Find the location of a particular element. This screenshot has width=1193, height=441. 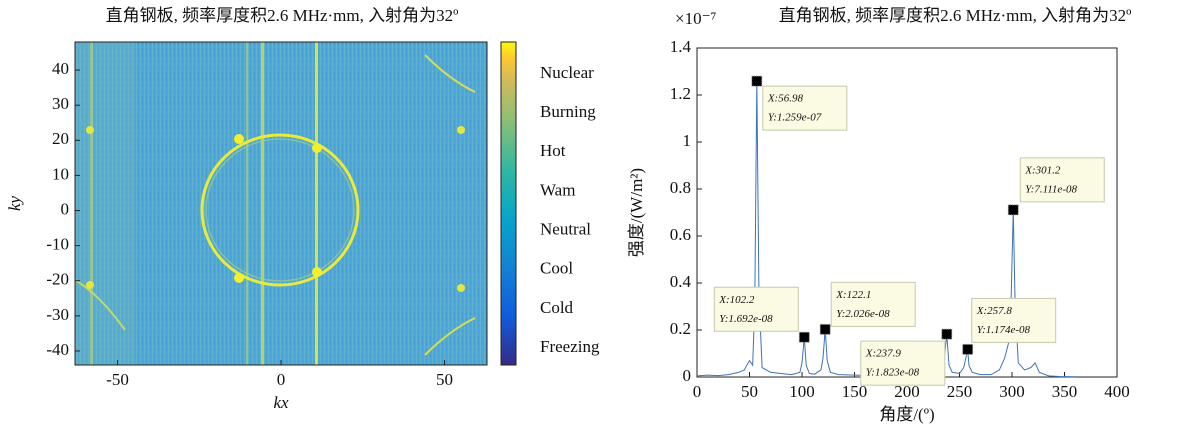

datatip-y-label: Y:2.026e-08 is located at coordinates (863, 314).